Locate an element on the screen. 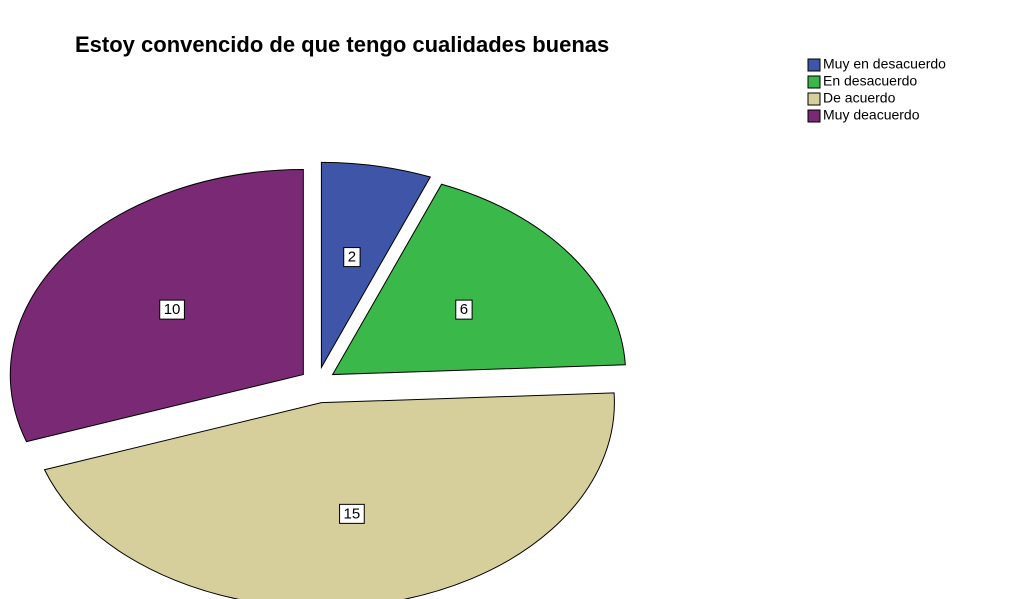 The width and height of the screenshot is (1036, 599). data-label: 2 is located at coordinates (352, 257).